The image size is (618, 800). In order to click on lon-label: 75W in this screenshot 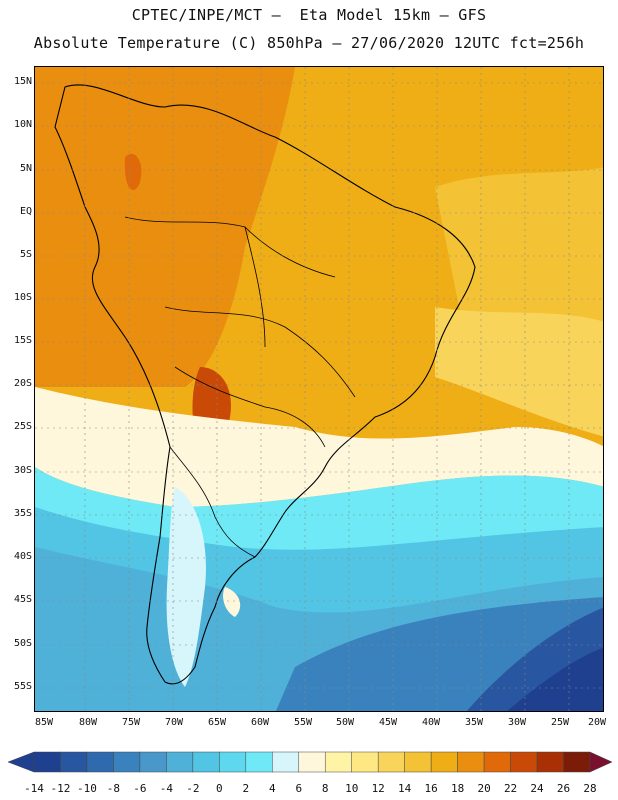, I will do `click(131, 722)`.